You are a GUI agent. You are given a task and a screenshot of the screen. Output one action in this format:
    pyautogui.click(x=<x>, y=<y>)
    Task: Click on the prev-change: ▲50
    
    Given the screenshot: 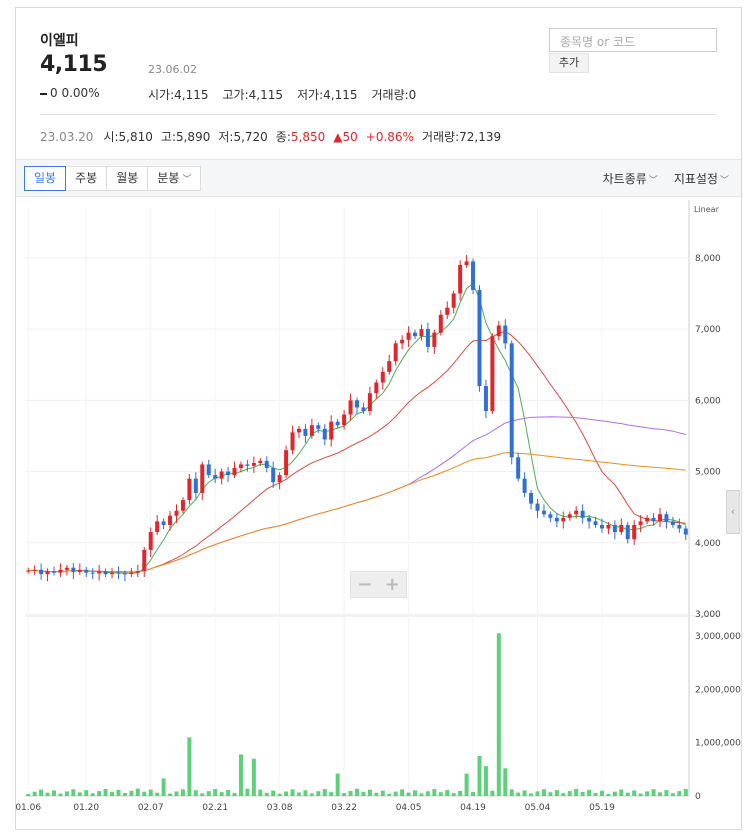 What is the action you would take?
    pyautogui.click(x=345, y=136)
    